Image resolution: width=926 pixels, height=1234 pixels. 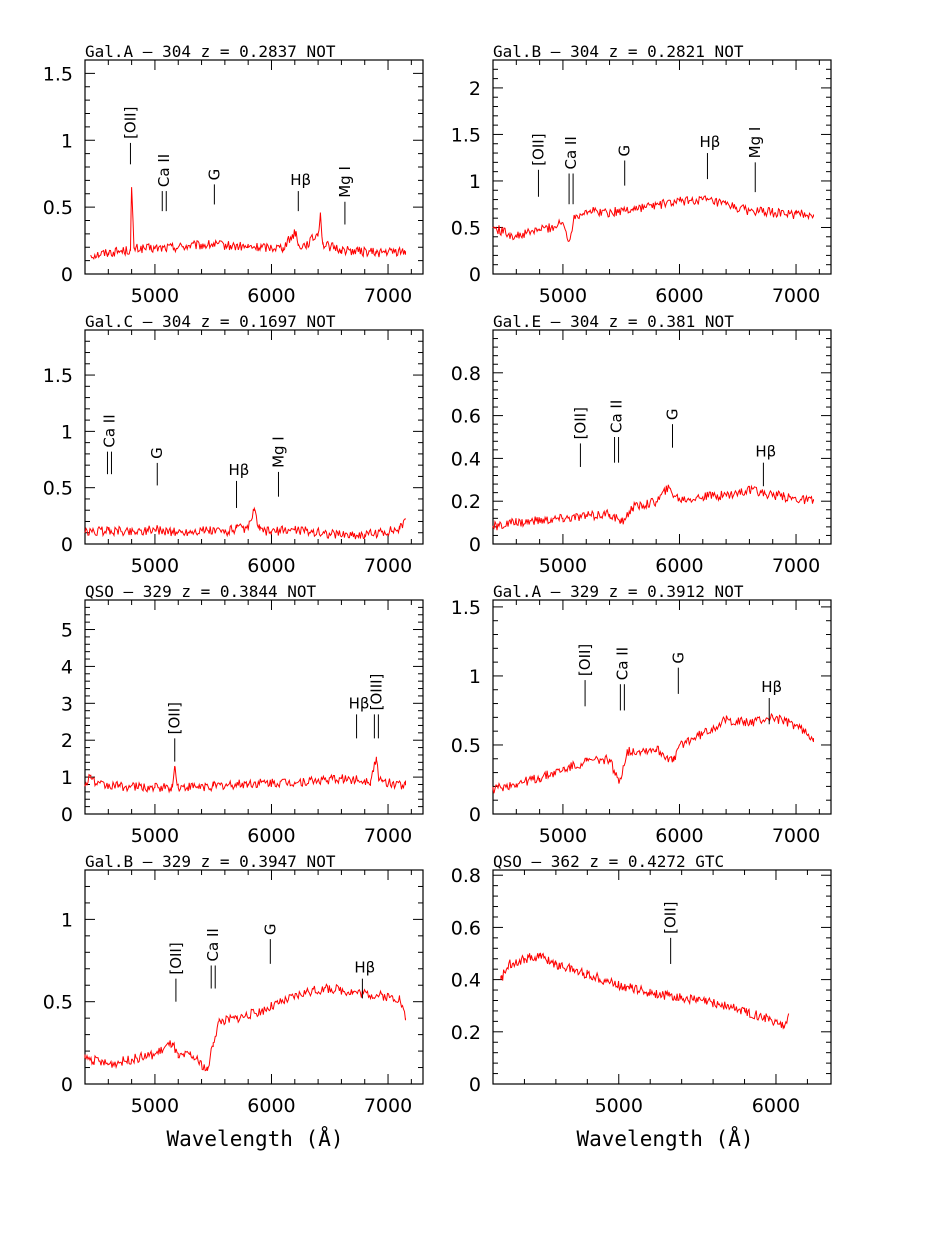 I want to click on x-axis-label-right: Wavelength (Å), so click(x=664, y=1138).